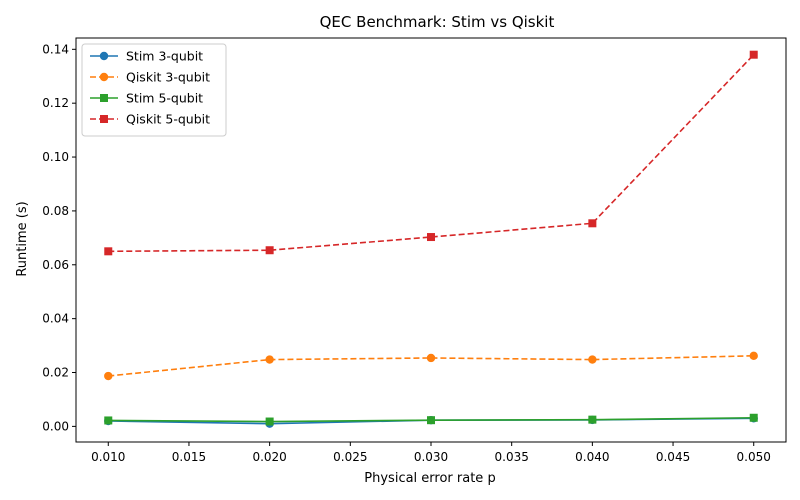  Describe the element at coordinates (55, 157) in the screenshot. I see `y-tick-label: 0.10` at that location.